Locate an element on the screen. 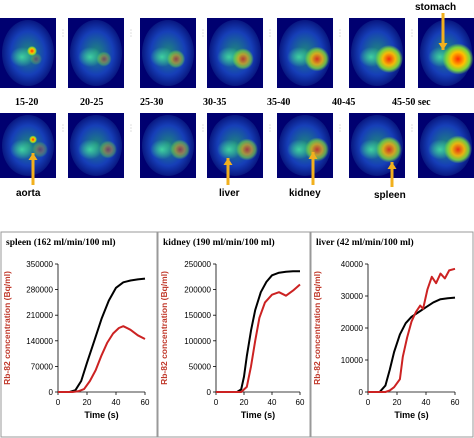 Image resolution: width=474 pixels, height=438 pixels. y-tick-label: 250000 is located at coordinates (197, 264).